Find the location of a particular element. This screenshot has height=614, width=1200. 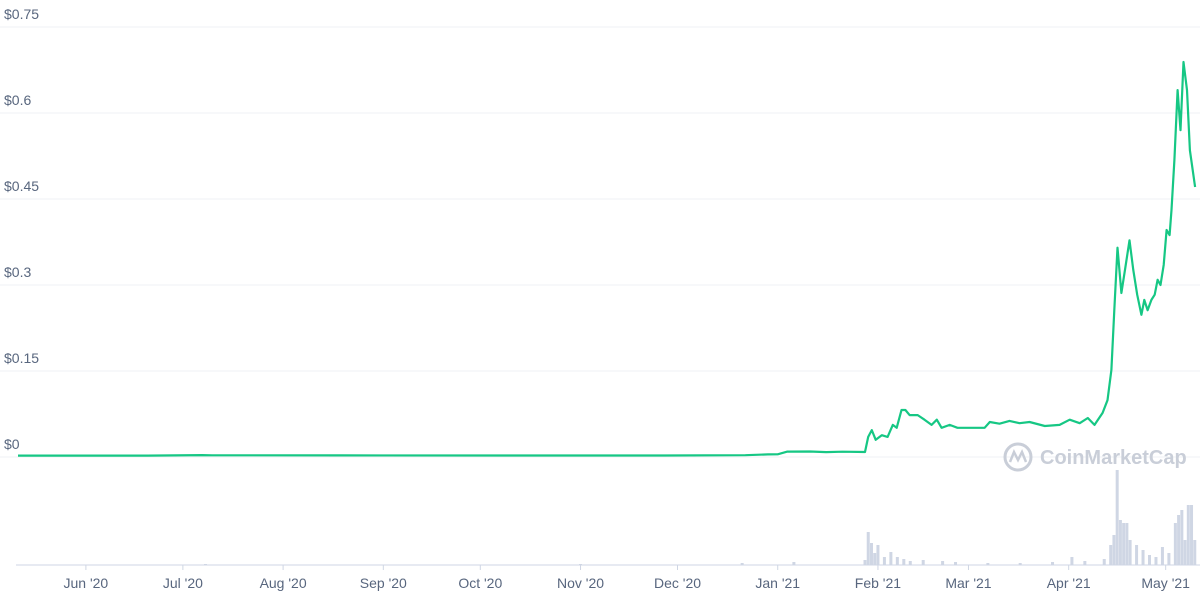

x-tick-label: Dec '20 is located at coordinates (677, 583).